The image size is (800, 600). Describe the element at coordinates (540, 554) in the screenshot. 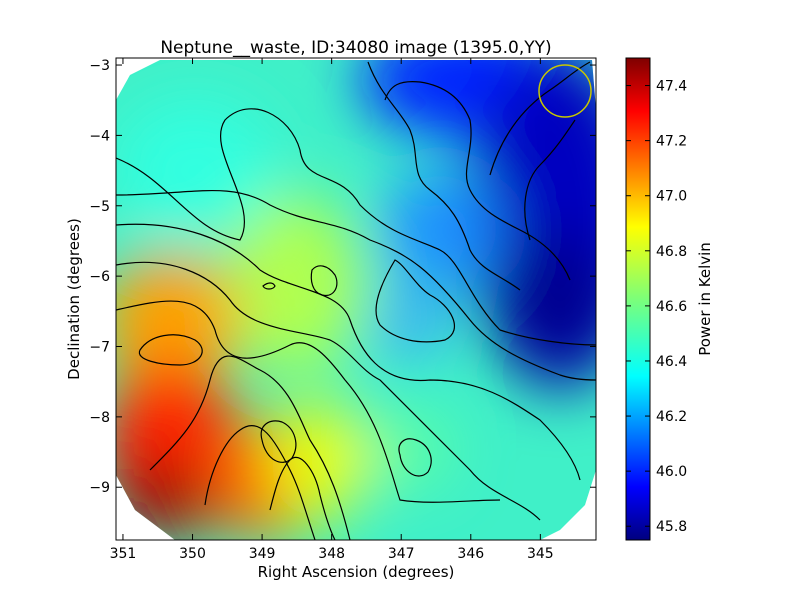

I see `x-tick-label: 345` at that location.